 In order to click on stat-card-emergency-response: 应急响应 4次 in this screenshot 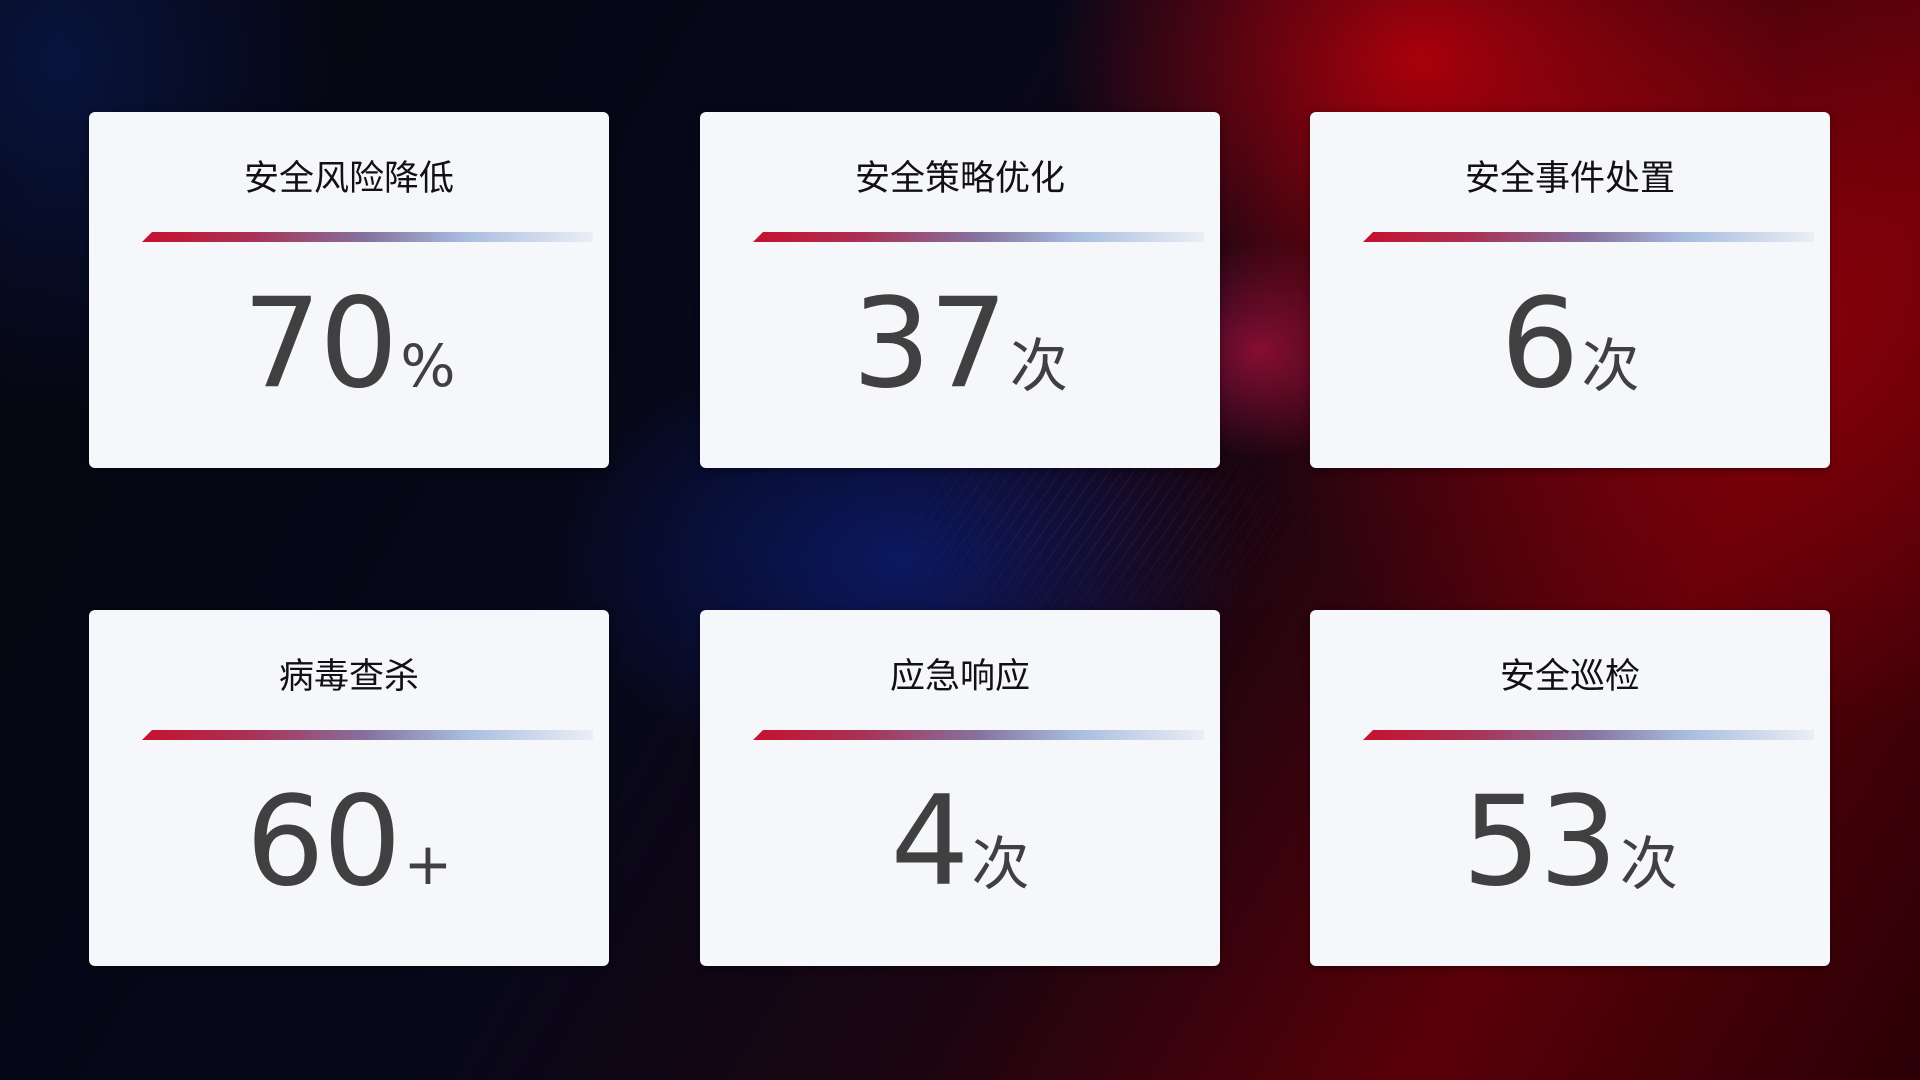, I will do `click(960, 788)`.